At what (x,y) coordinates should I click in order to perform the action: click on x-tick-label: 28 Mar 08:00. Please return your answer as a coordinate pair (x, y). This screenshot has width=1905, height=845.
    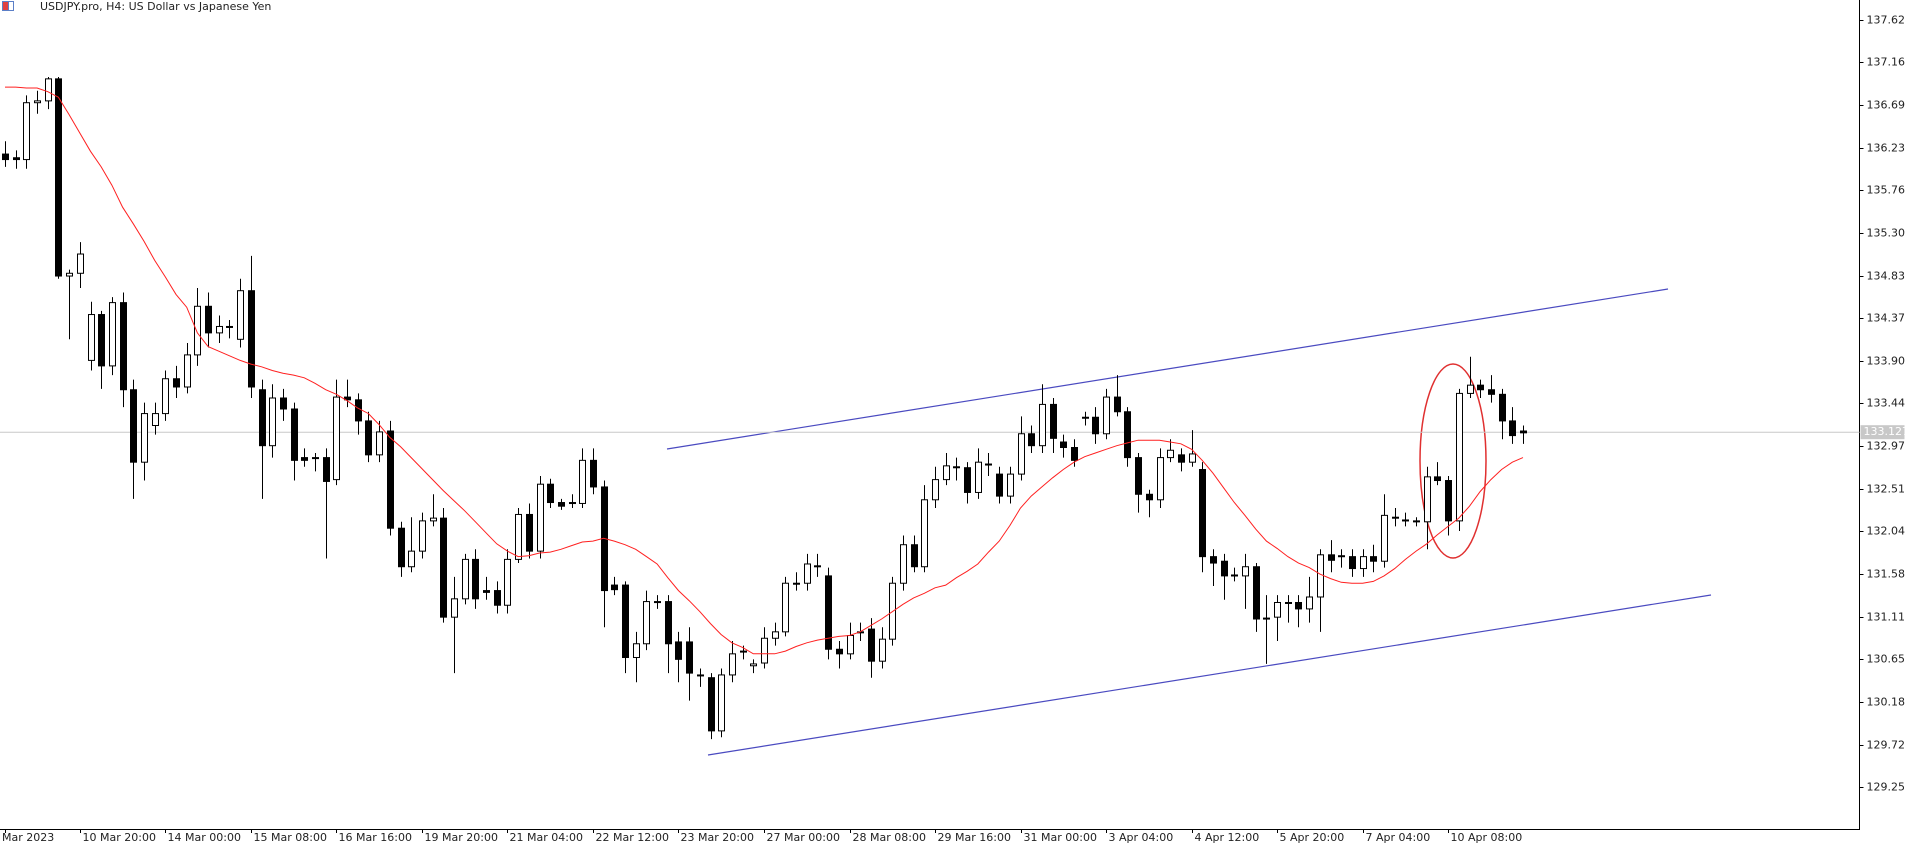
    Looking at the image, I should click on (889, 837).